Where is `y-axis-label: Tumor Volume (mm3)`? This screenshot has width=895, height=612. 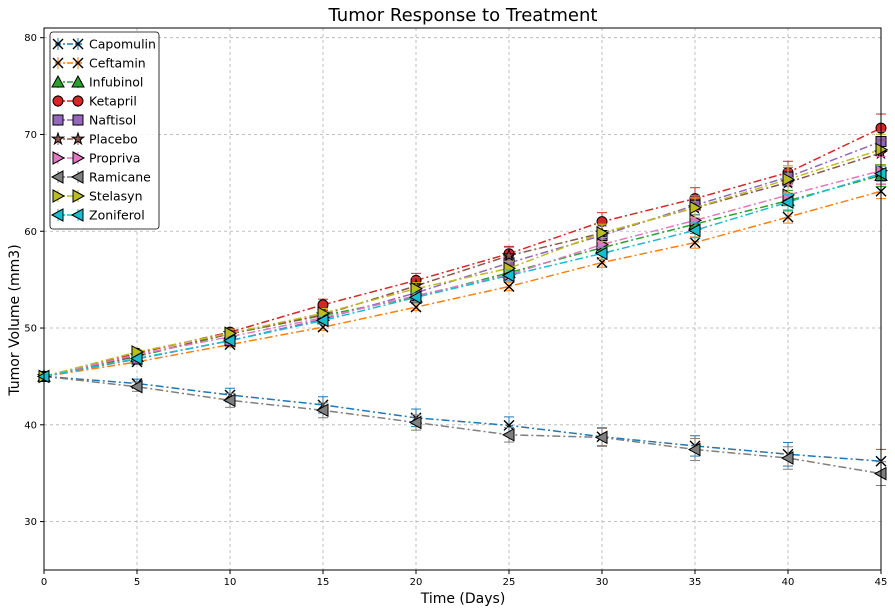
y-axis-label: Tumor Volume (mm3) is located at coordinates (15, 320).